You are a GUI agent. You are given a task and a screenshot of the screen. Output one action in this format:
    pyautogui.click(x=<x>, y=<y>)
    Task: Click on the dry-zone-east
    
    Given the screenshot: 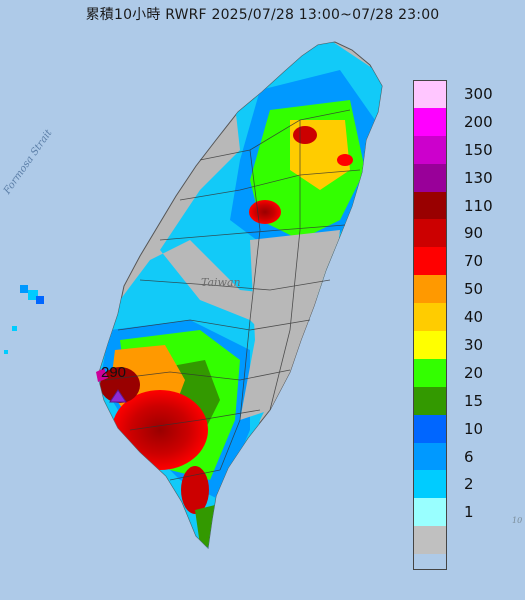 What is the action you would take?
    pyautogui.click(x=290, y=325)
    